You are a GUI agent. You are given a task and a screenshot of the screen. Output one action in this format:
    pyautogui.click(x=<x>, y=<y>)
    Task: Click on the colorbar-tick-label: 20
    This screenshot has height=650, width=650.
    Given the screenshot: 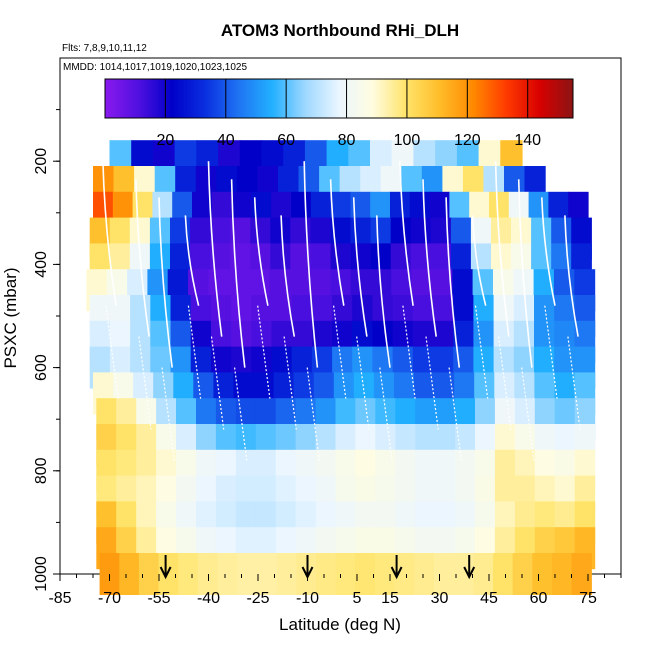 What is the action you would take?
    pyautogui.click(x=165, y=140)
    